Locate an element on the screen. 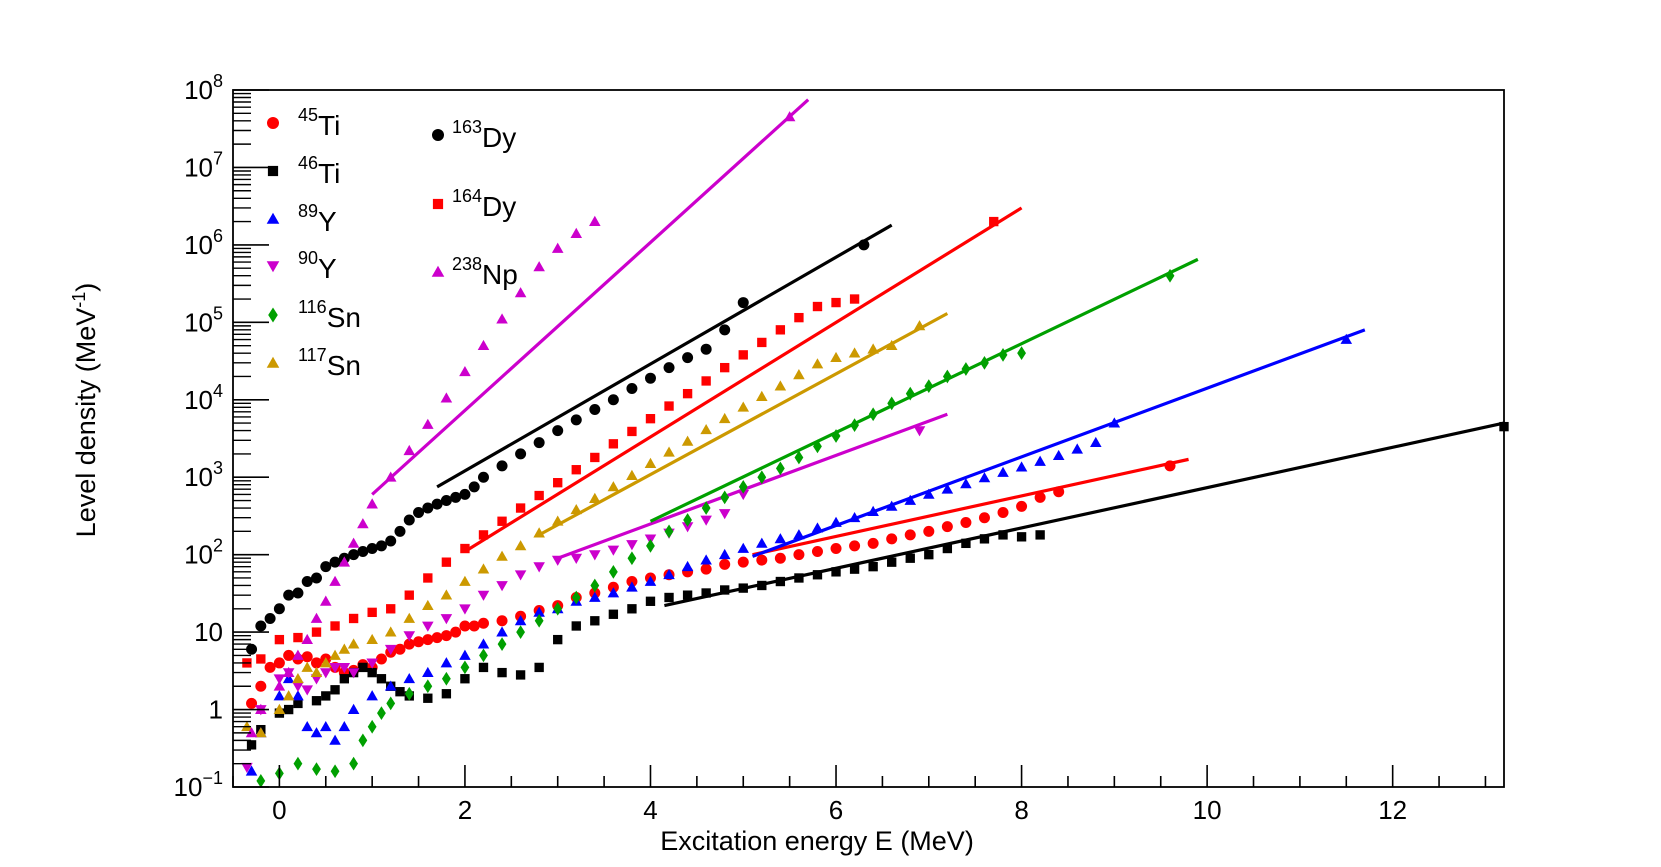 The image size is (1661, 867). fit-line-sn117 is located at coordinates (743, 424).